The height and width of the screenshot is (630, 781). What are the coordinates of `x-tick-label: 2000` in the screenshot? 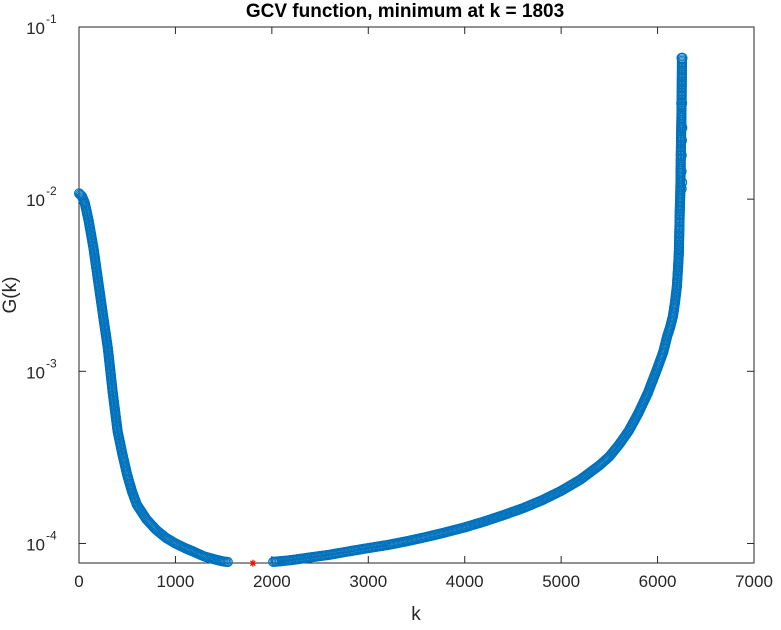 It's located at (272, 581).